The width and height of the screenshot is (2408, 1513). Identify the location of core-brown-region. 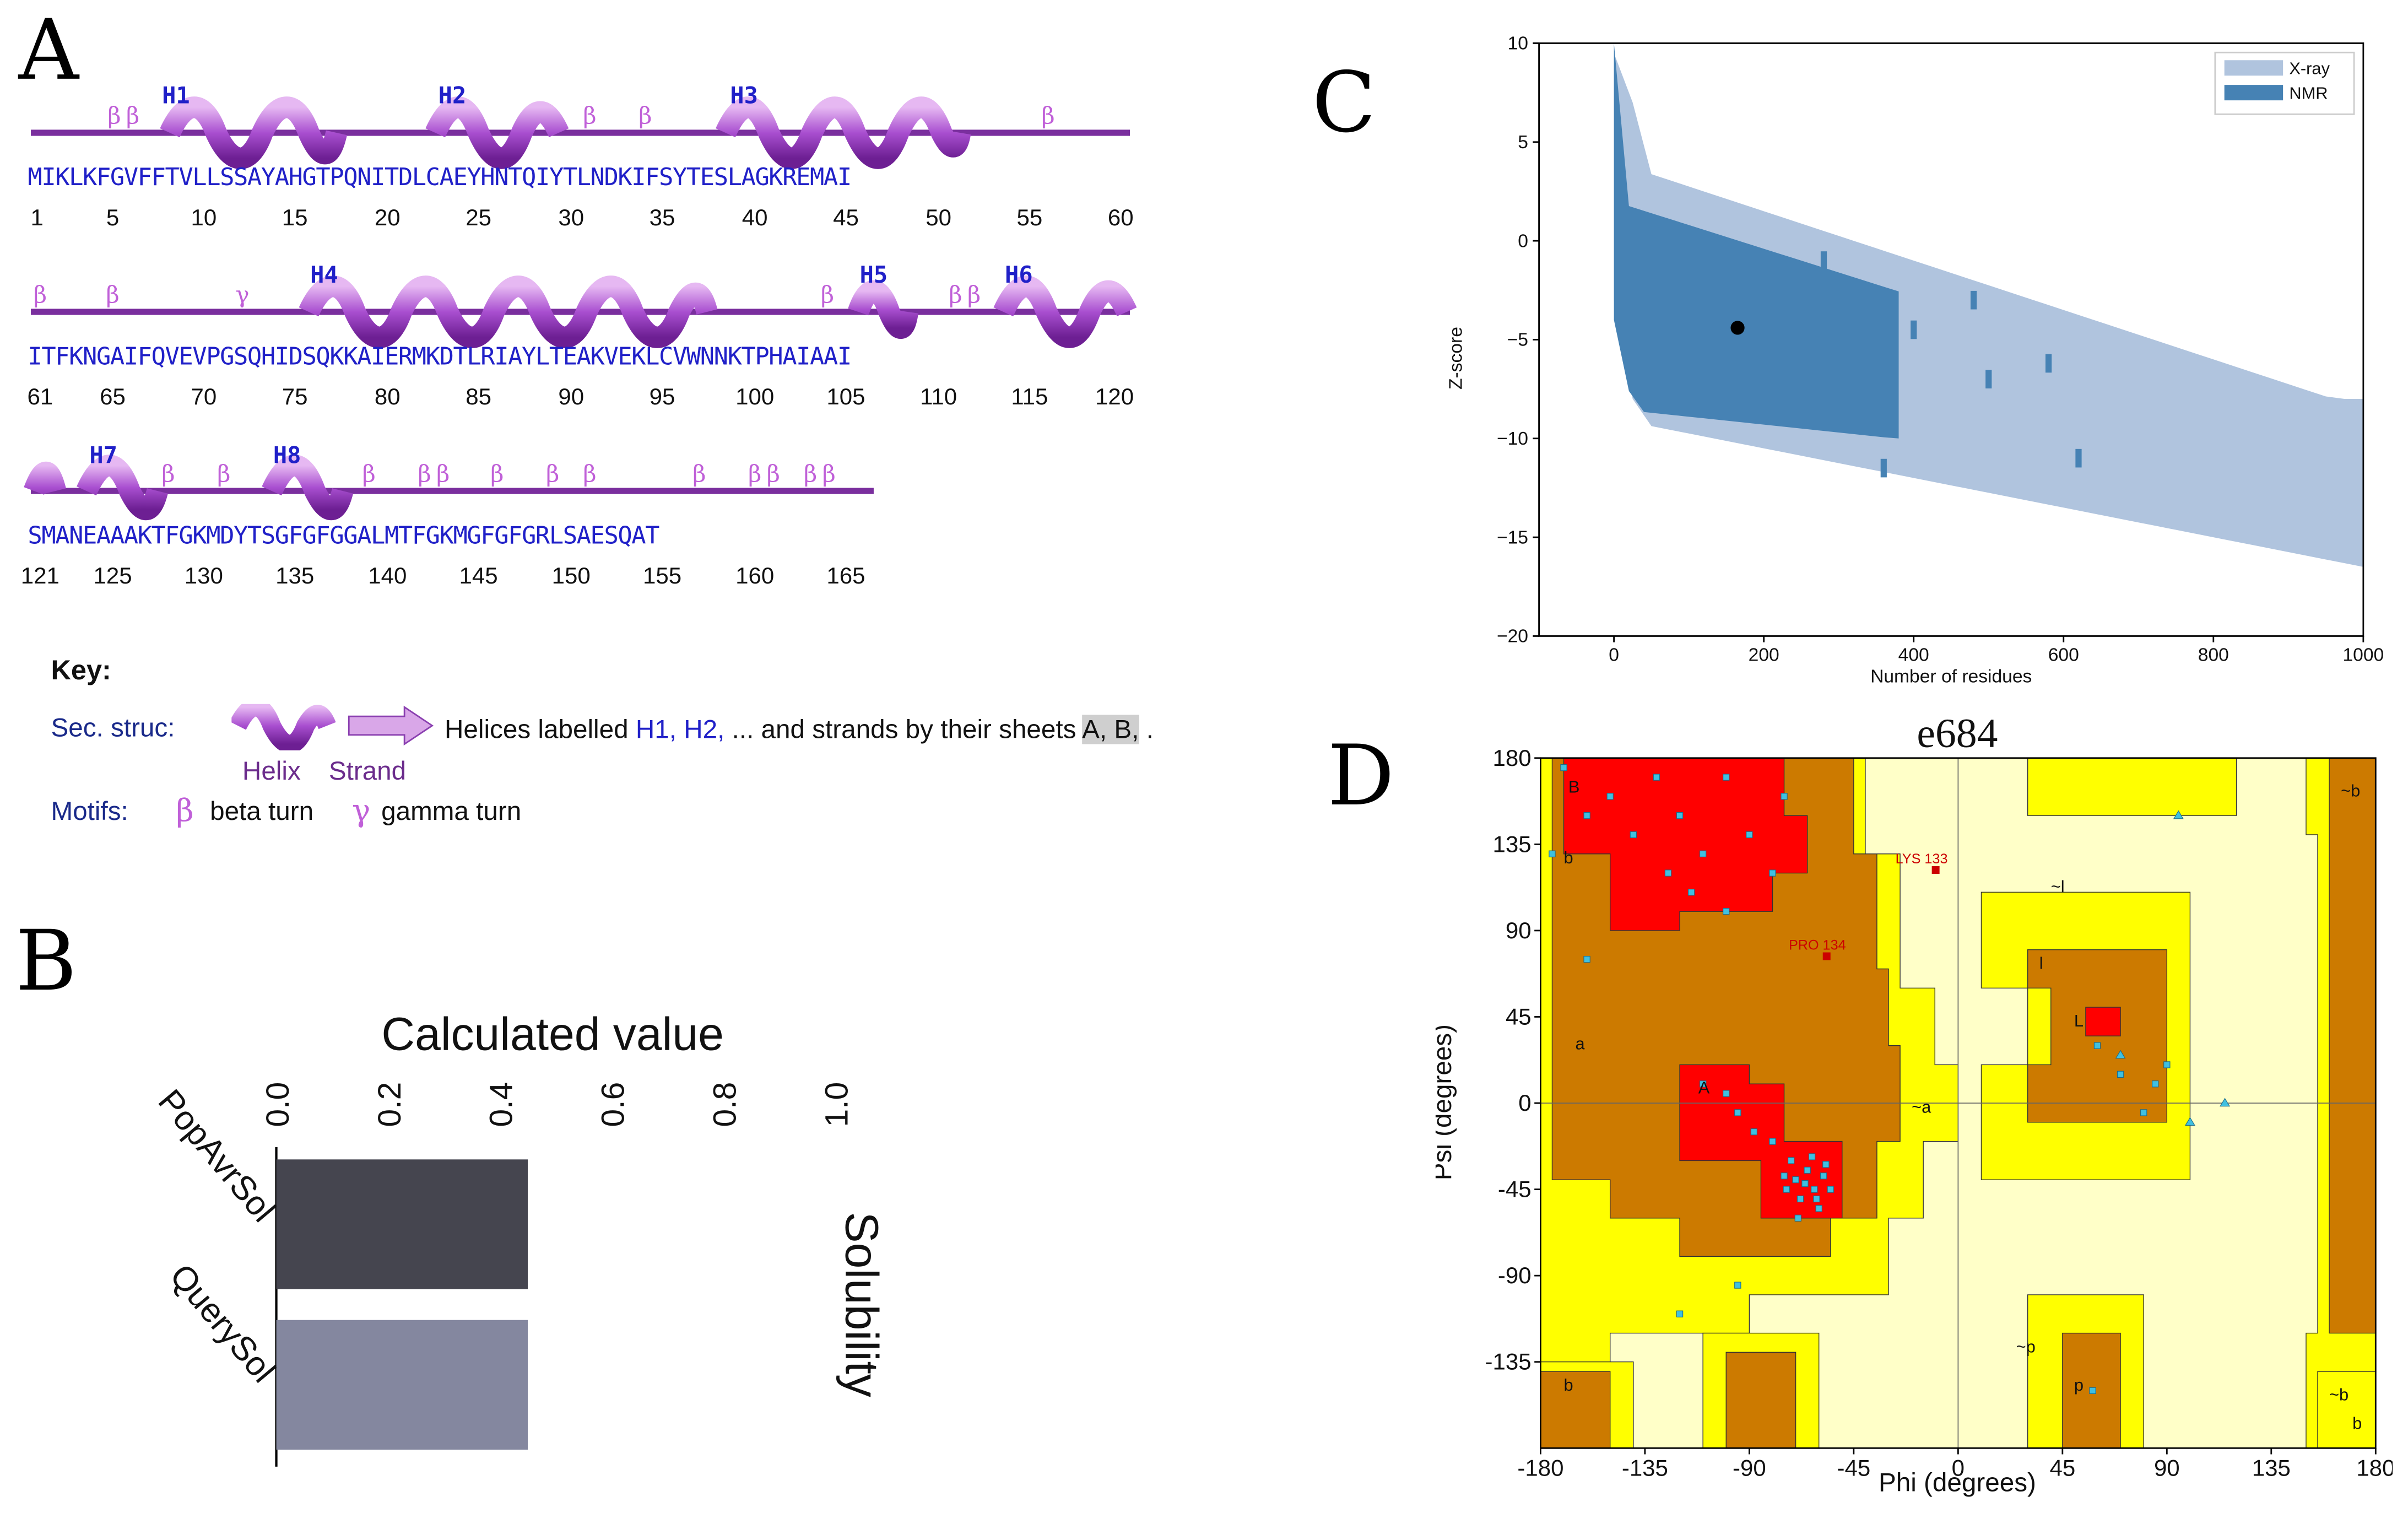
(1760, 1401).